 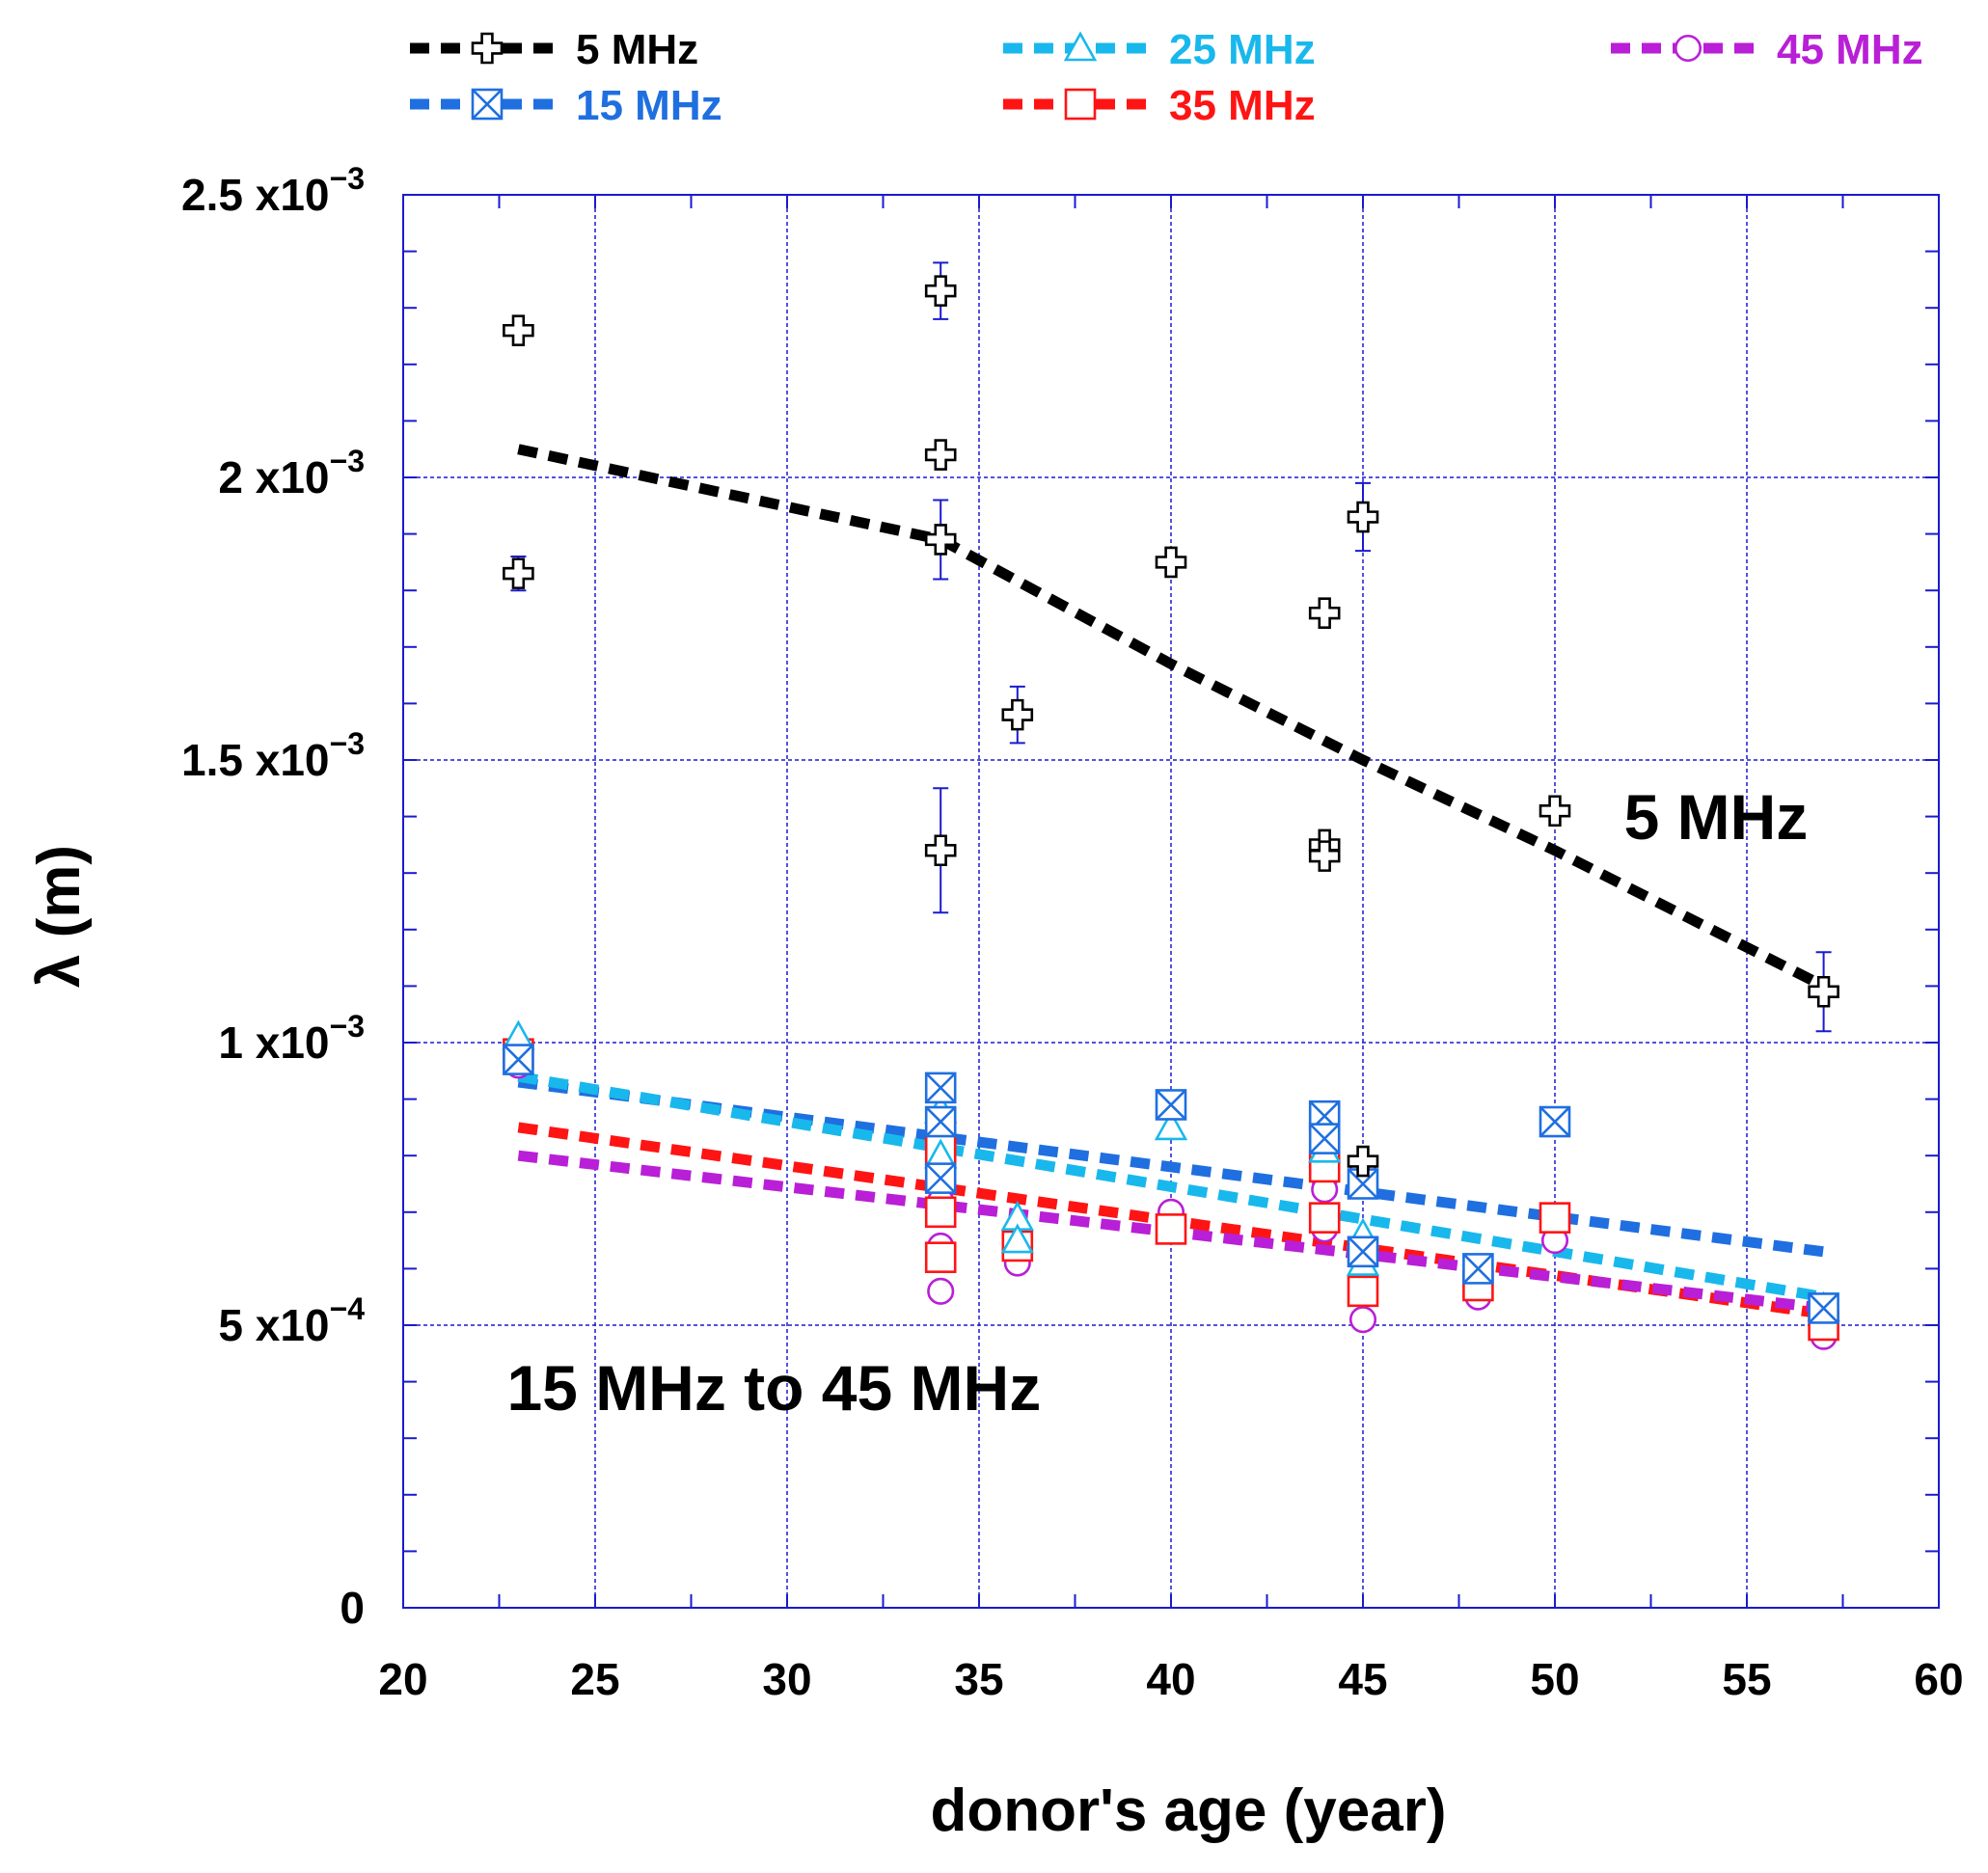 I want to click on legend-label: 35 MHz, so click(x=1242, y=105).